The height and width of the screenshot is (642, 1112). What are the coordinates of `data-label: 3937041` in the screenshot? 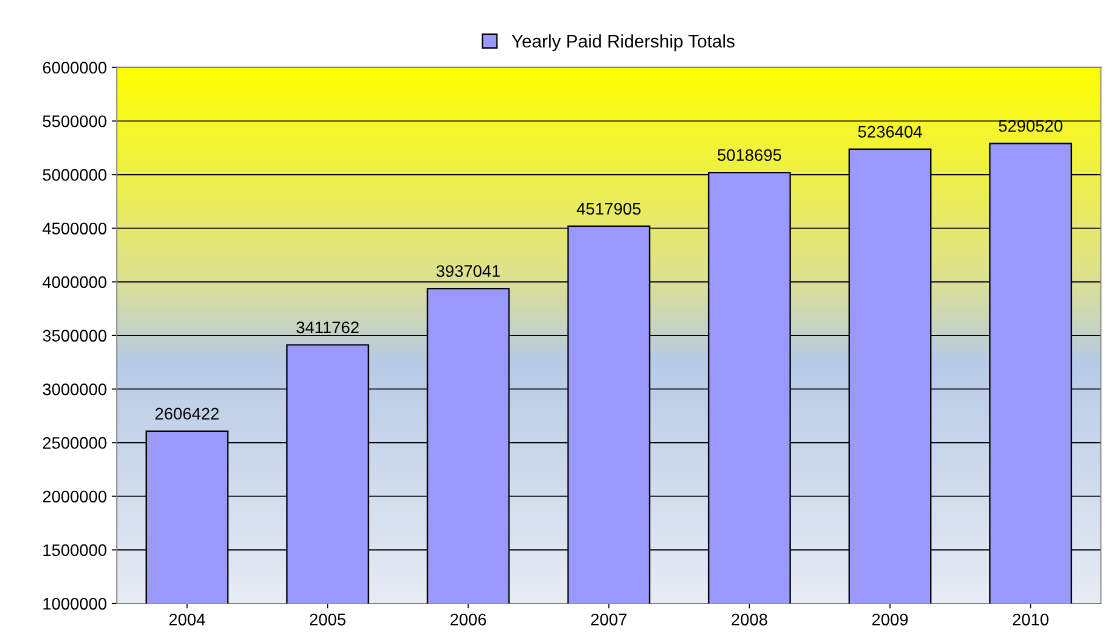 It's located at (468, 271).